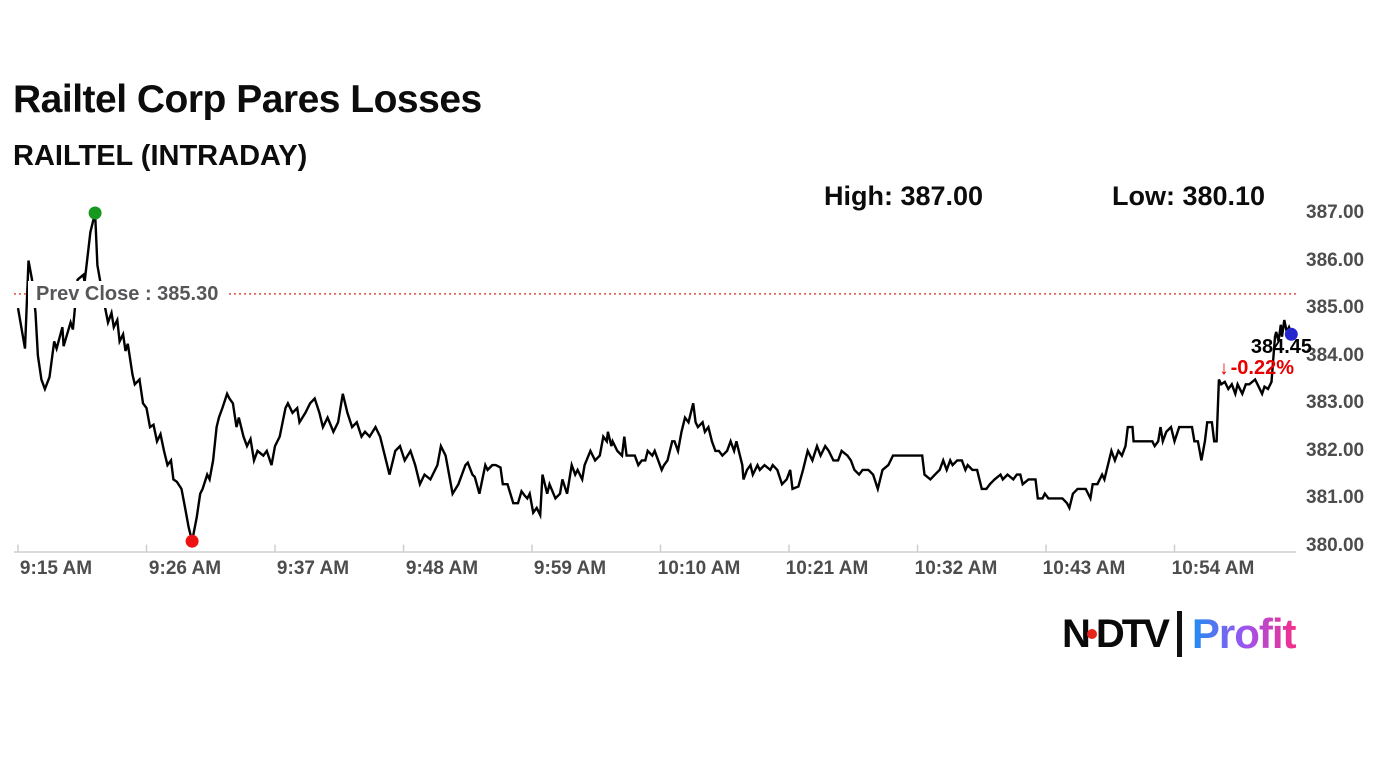 Image resolution: width=1382 pixels, height=777 pixels. I want to click on ndtv-profit-logo: N DTV Profit, so click(1179, 634).